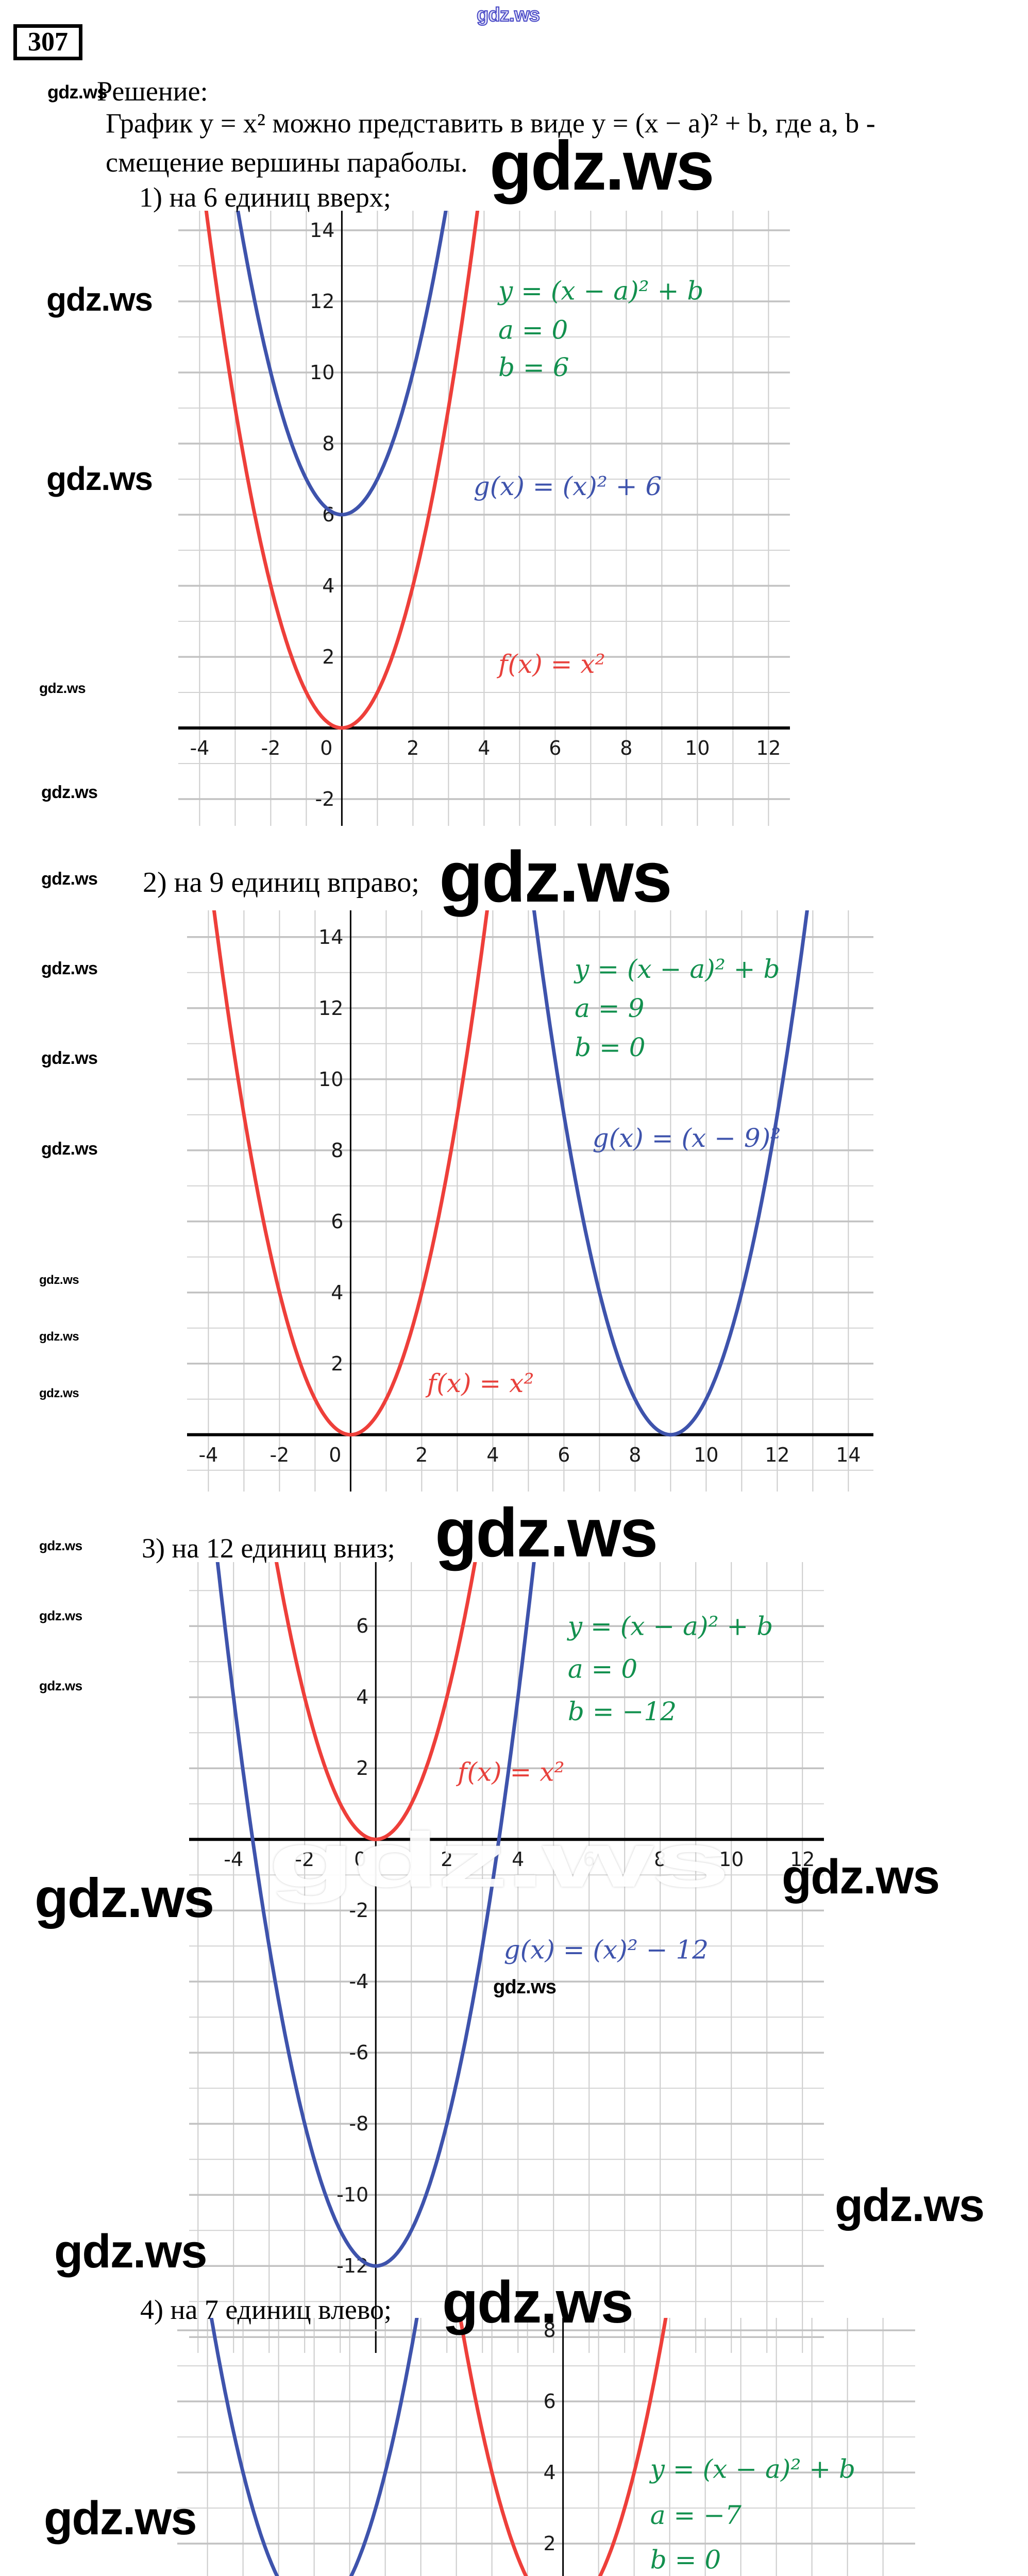  Describe the element at coordinates (533, 367) in the screenshot. I see `equation-label: b = 6` at that location.